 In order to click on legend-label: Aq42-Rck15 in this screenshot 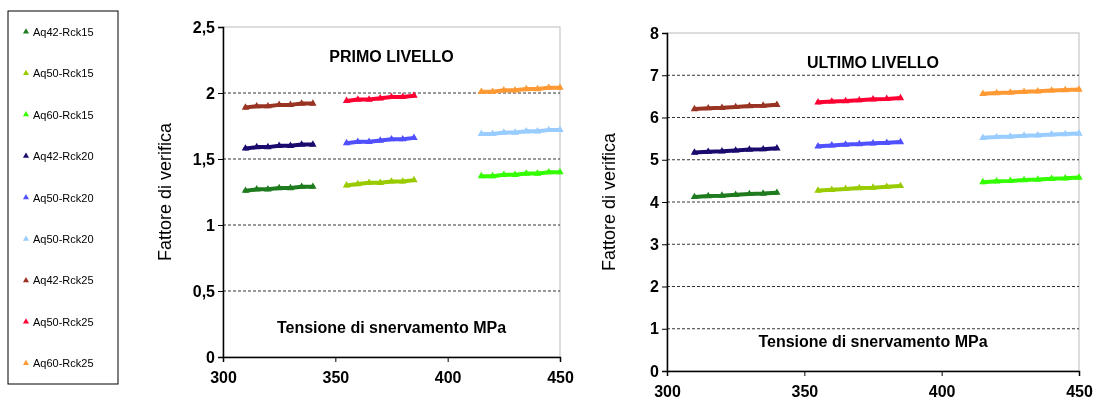, I will do `click(63, 31)`.